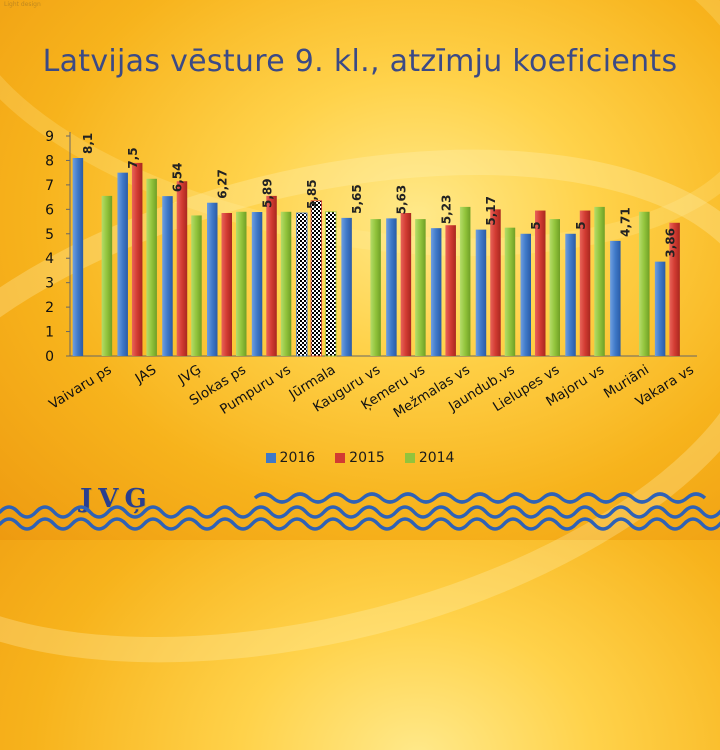  I want to click on legend-label-2014: 2014, so click(436, 458).